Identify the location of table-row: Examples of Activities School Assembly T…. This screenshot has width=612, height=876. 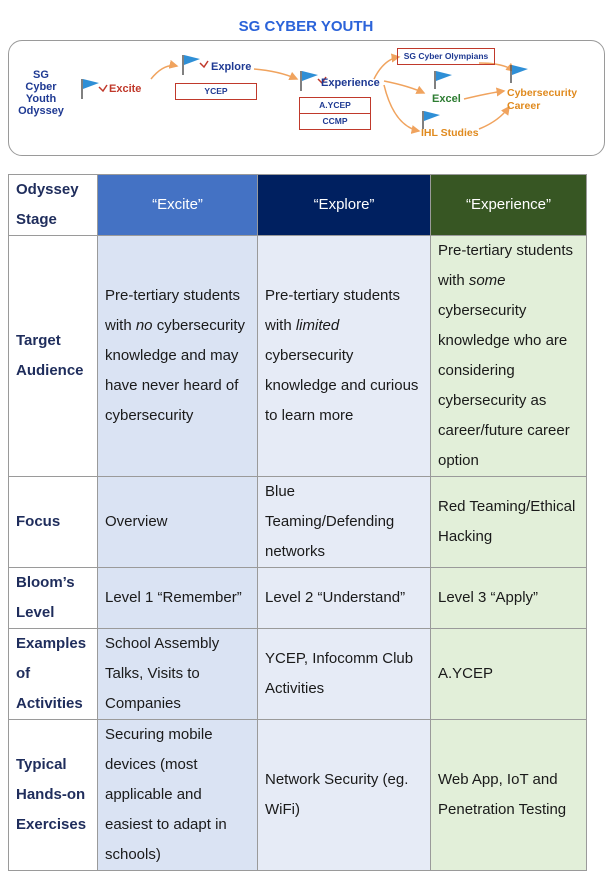
(297, 674).